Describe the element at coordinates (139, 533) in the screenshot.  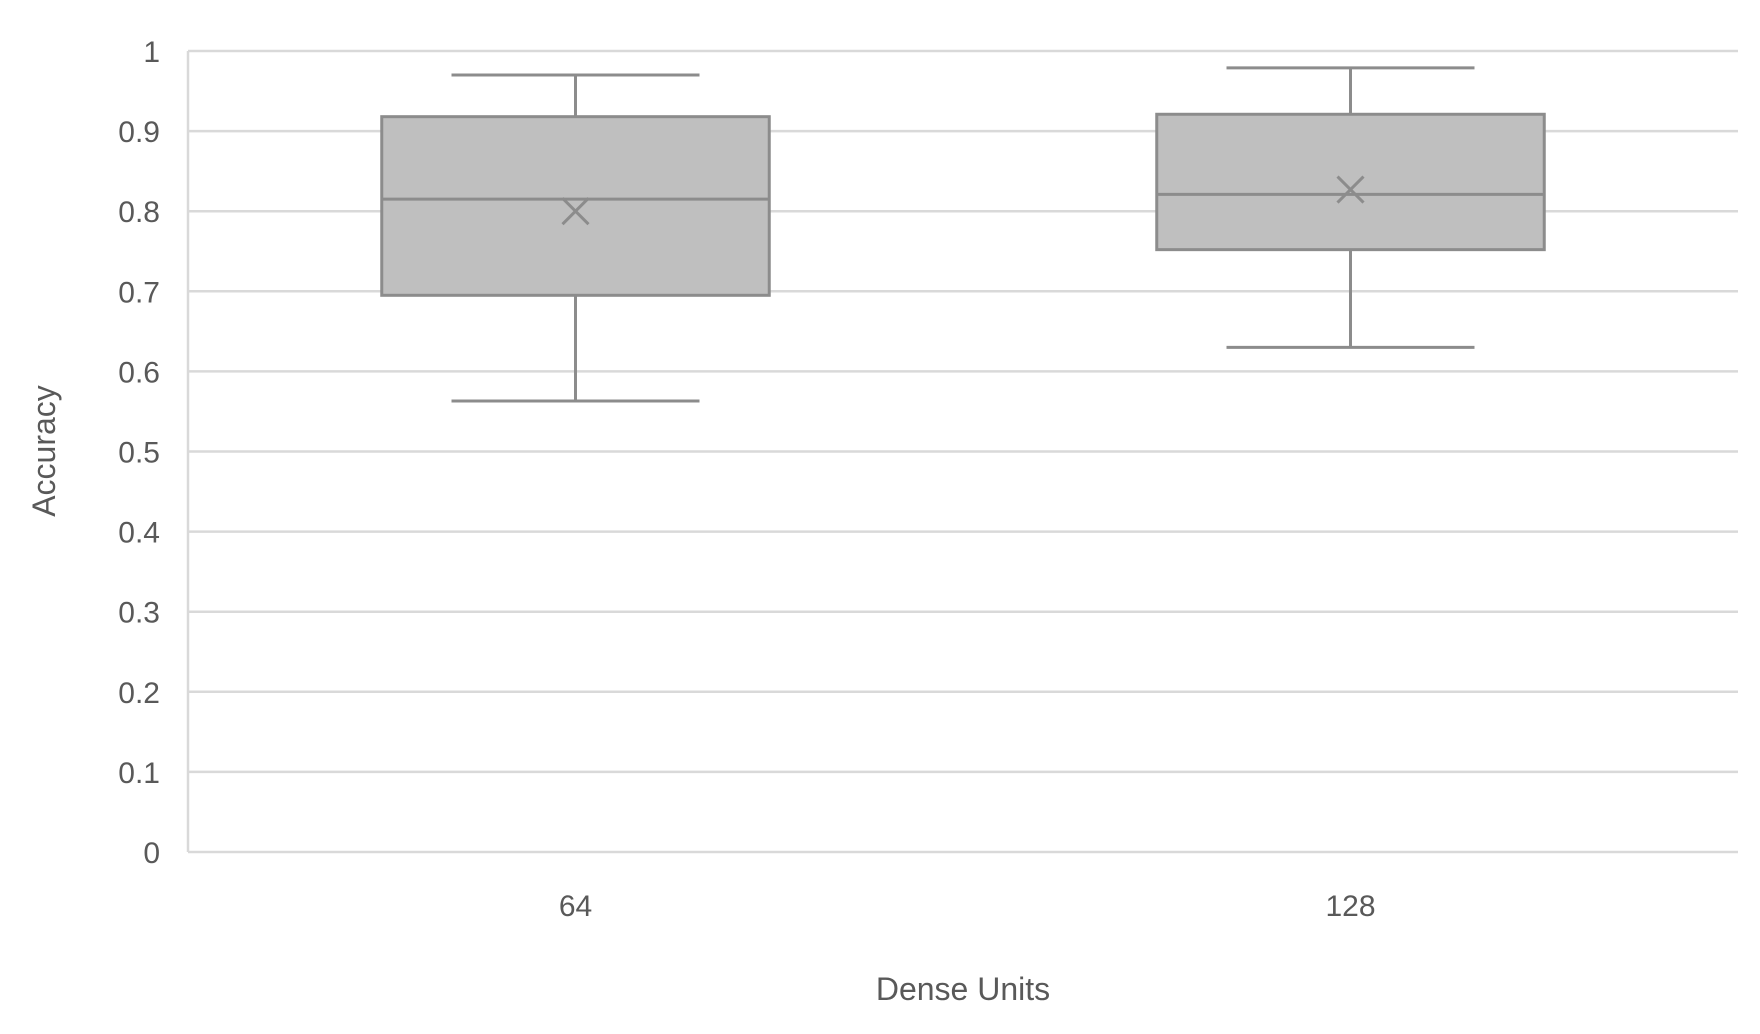
I see `y-tick-label: 0.4` at that location.